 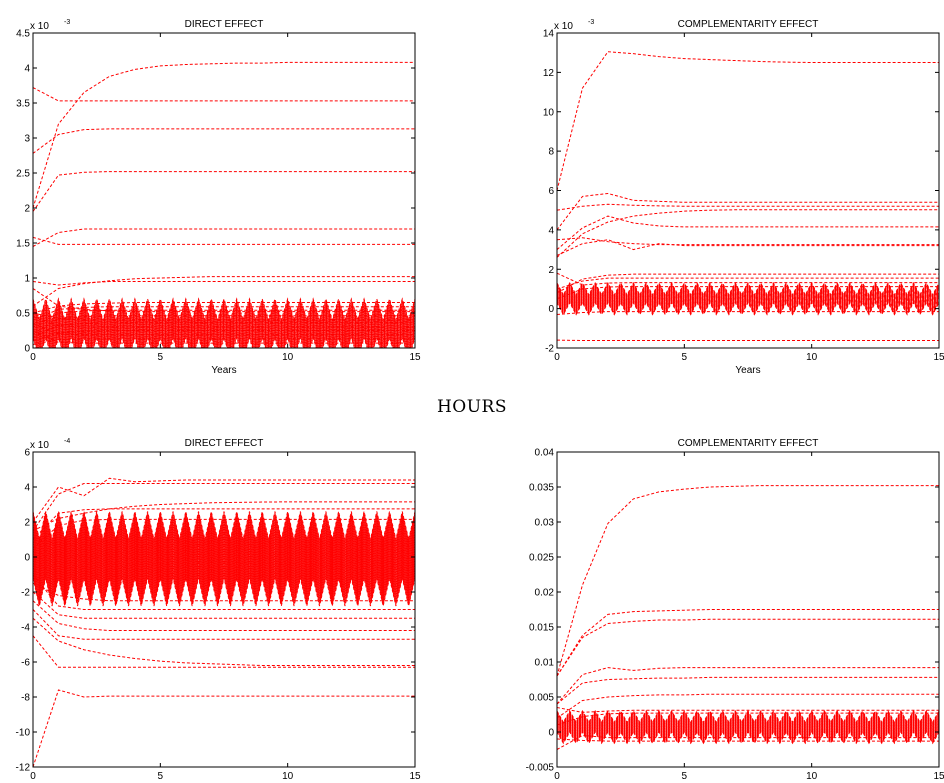 What do you see at coordinates (551, 733) in the screenshot?
I see `chart-3-ytick-label-1: 0` at bounding box center [551, 733].